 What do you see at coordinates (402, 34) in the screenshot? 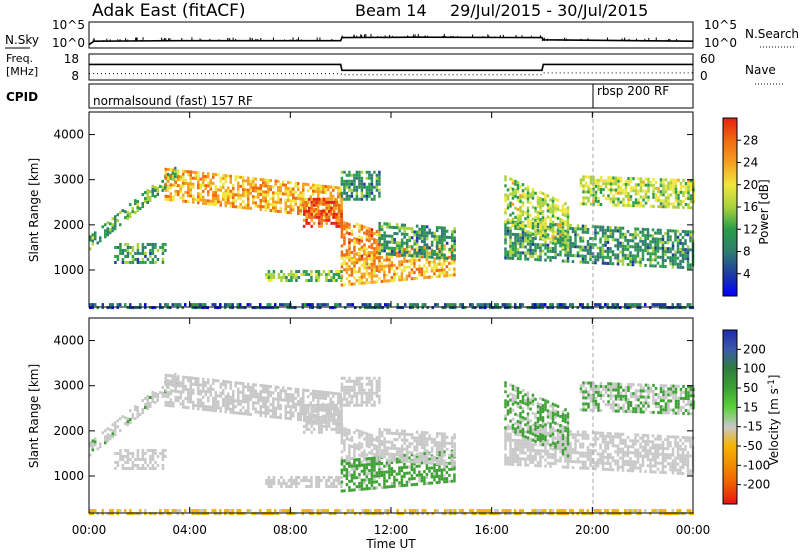
I see `noise-panel: N.Sky 10^5 10^0 10^5 10^0 N.Search` at bounding box center [402, 34].